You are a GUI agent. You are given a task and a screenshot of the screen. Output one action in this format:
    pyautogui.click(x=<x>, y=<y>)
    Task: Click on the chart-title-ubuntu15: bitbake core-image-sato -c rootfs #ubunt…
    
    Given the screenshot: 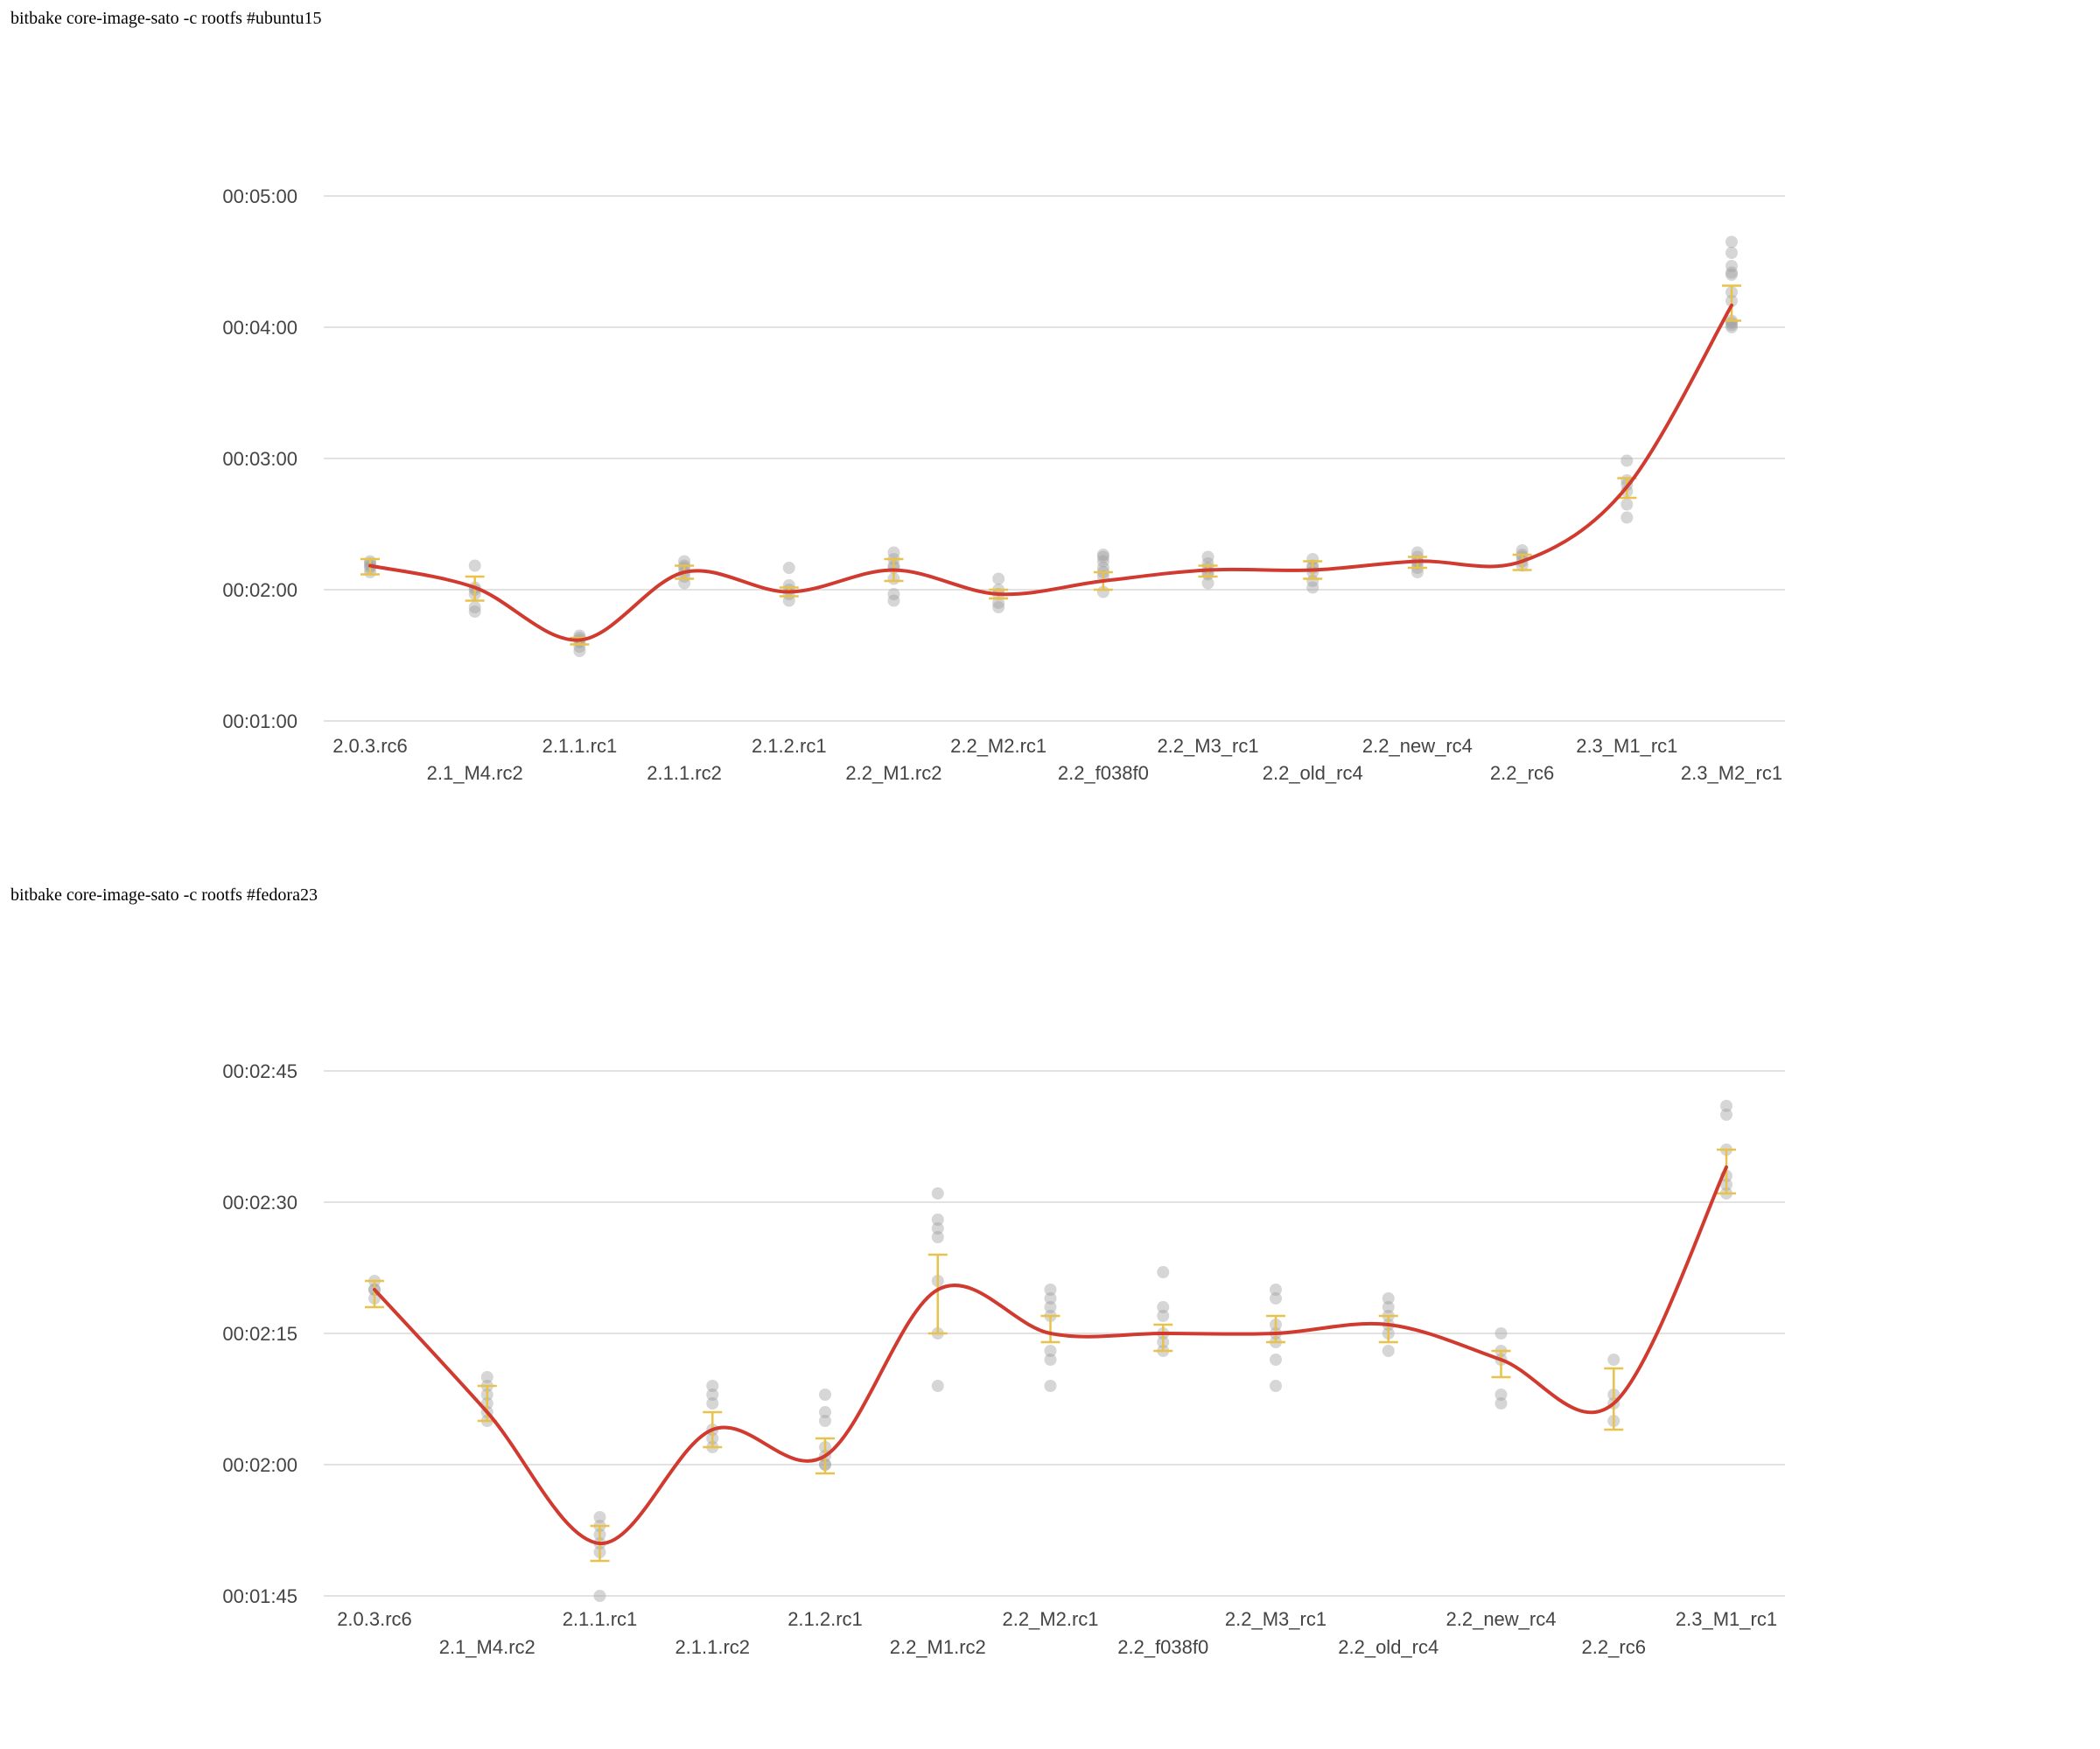 What is the action you would take?
    pyautogui.click(x=166, y=18)
    